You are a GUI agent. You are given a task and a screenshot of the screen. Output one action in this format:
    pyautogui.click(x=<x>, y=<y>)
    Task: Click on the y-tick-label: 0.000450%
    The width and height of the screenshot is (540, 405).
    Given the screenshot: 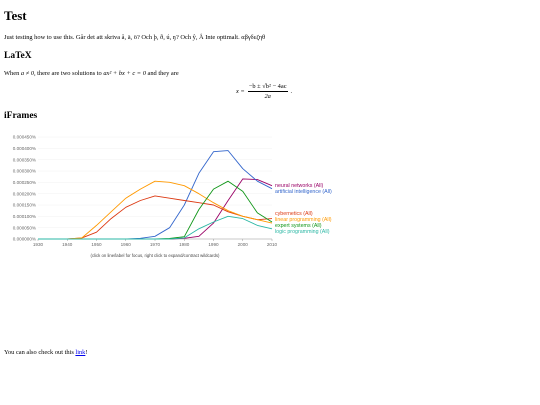 What is the action you would take?
    pyautogui.click(x=24, y=137)
    